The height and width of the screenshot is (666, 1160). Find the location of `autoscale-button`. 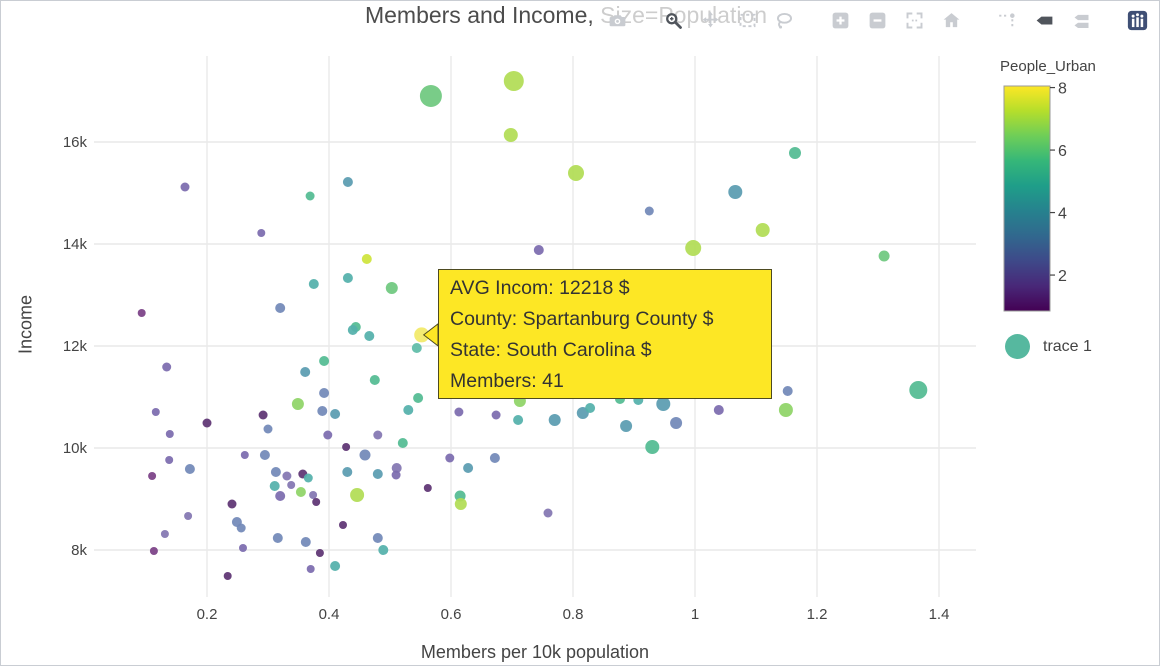

autoscale-button is located at coordinates (914, 20).